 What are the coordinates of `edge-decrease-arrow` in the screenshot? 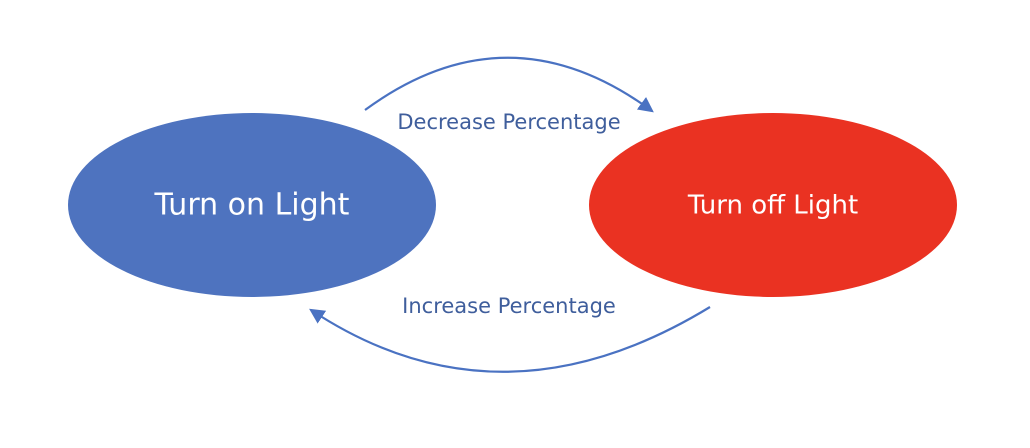 It's located at (509, 84).